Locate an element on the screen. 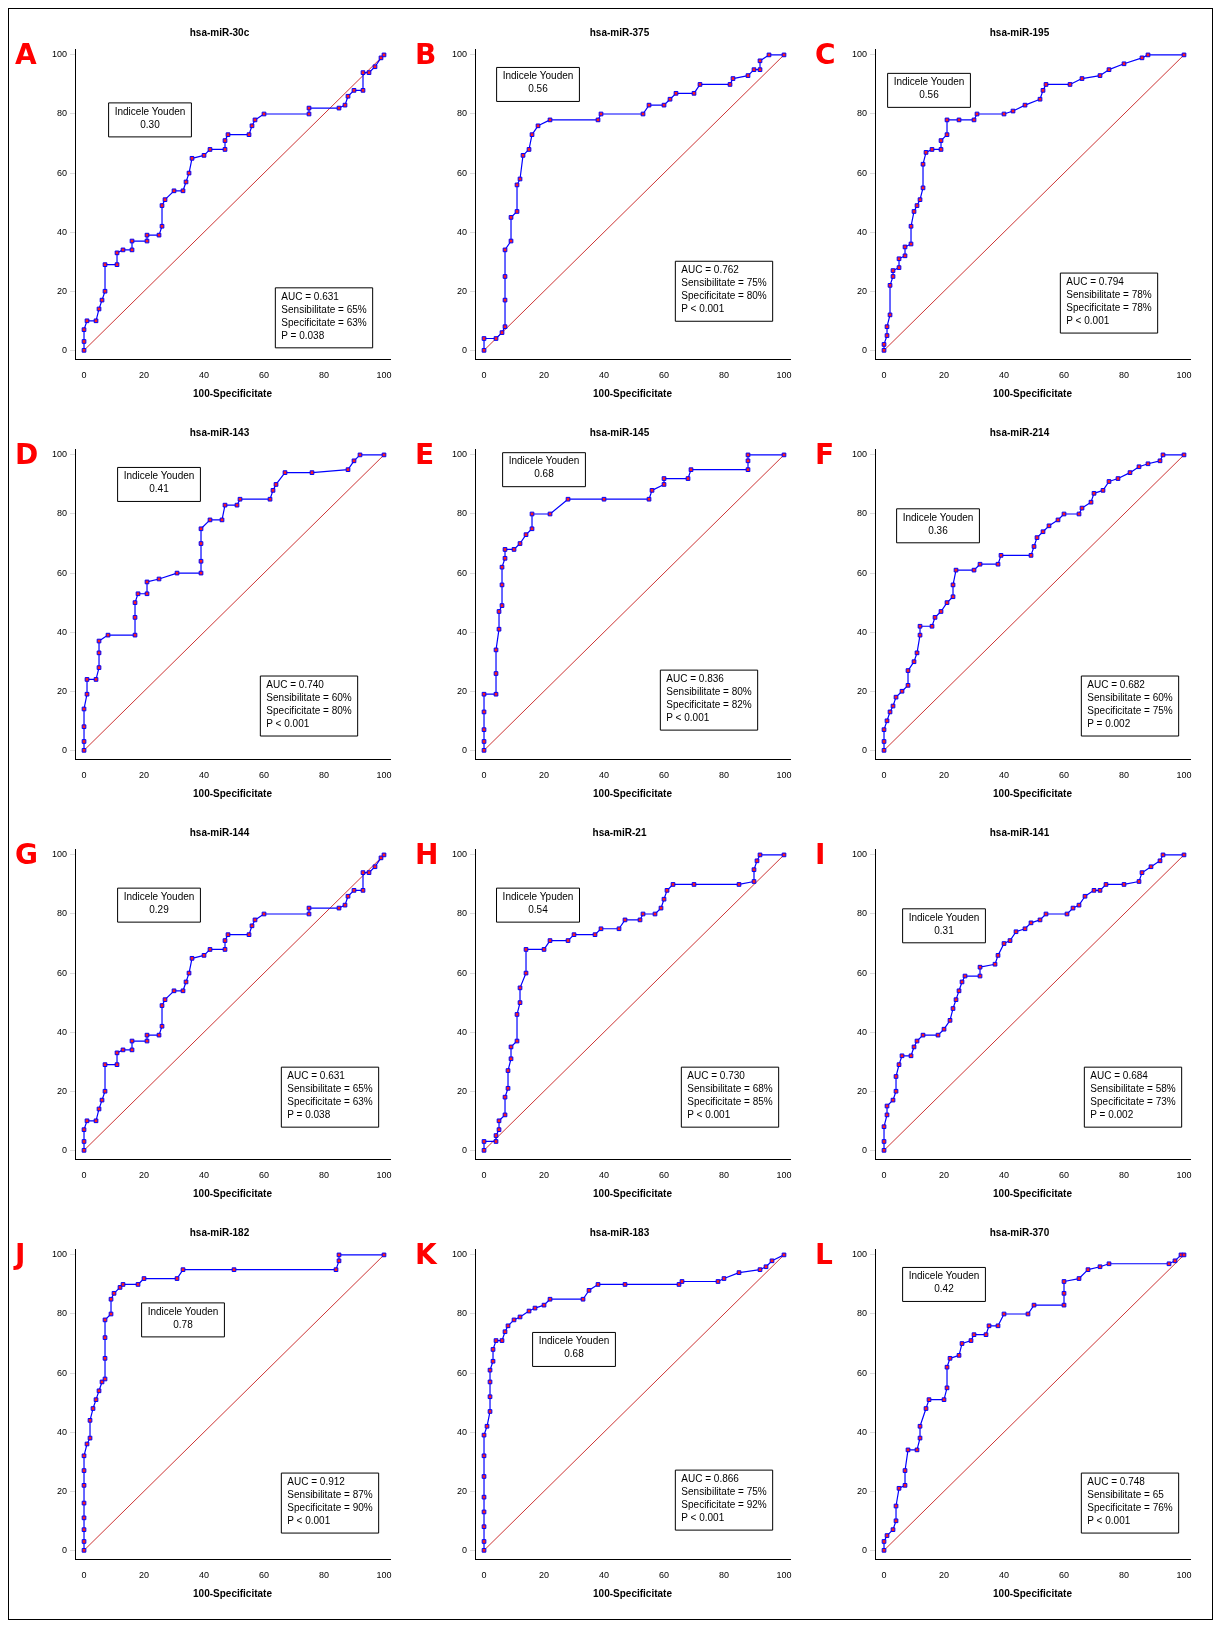 The height and width of the screenshot is (1632, 1225). x-tick-label: 20 is located at coordinates (944, 1575).